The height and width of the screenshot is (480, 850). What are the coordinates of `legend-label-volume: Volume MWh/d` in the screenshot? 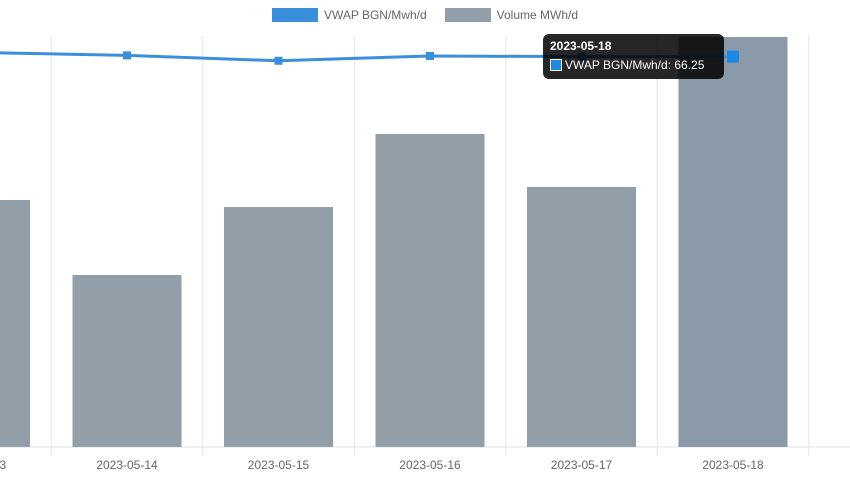 It's located at (537, 15).